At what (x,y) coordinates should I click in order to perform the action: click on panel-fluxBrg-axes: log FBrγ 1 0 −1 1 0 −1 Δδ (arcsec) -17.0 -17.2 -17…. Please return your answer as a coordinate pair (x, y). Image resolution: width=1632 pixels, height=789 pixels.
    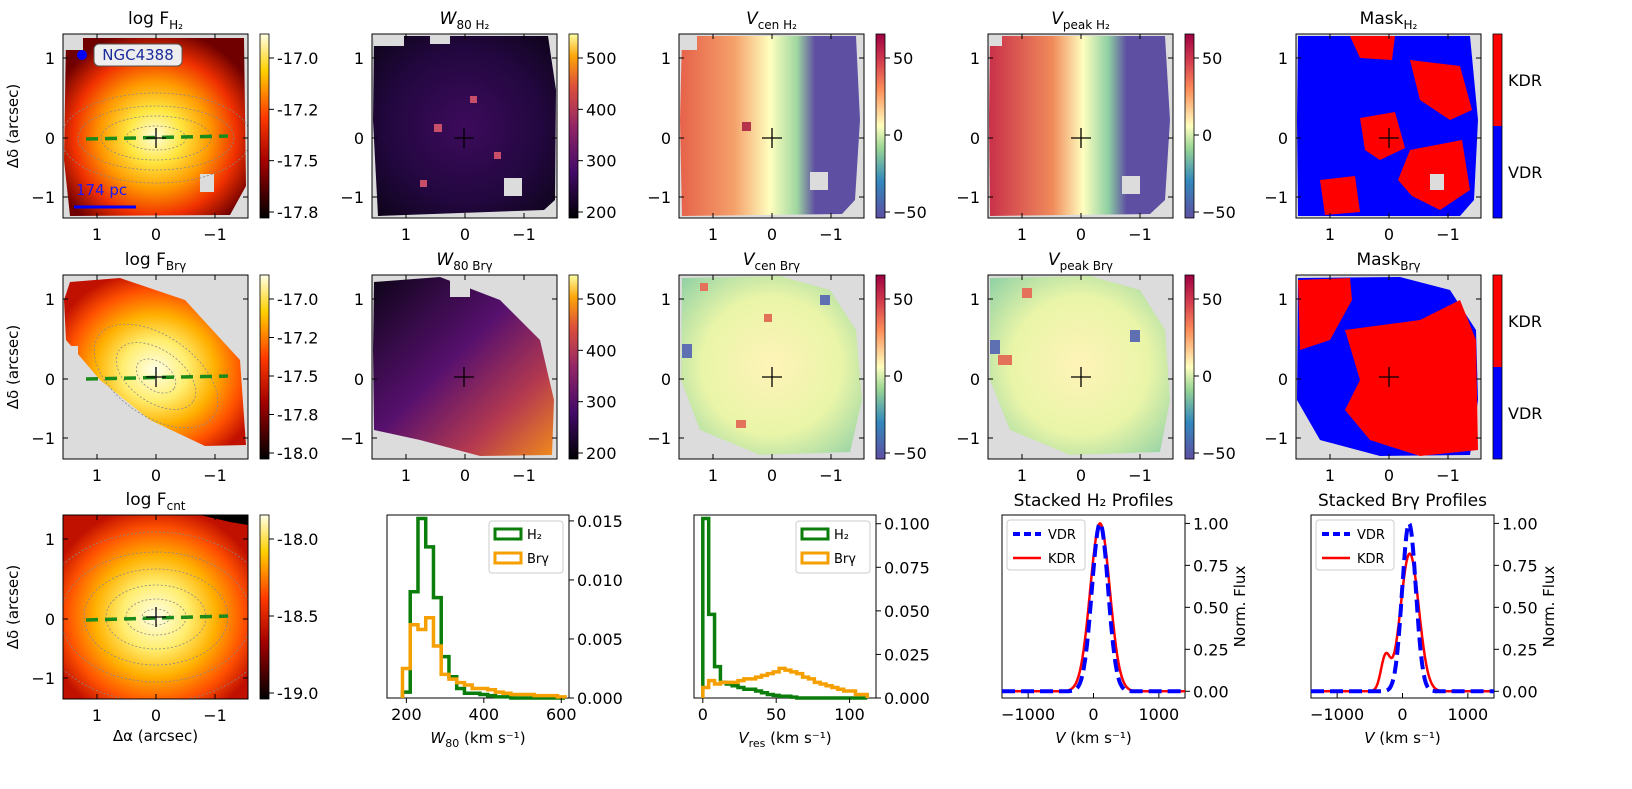
    Looking at the image, I should click on (161, 367).